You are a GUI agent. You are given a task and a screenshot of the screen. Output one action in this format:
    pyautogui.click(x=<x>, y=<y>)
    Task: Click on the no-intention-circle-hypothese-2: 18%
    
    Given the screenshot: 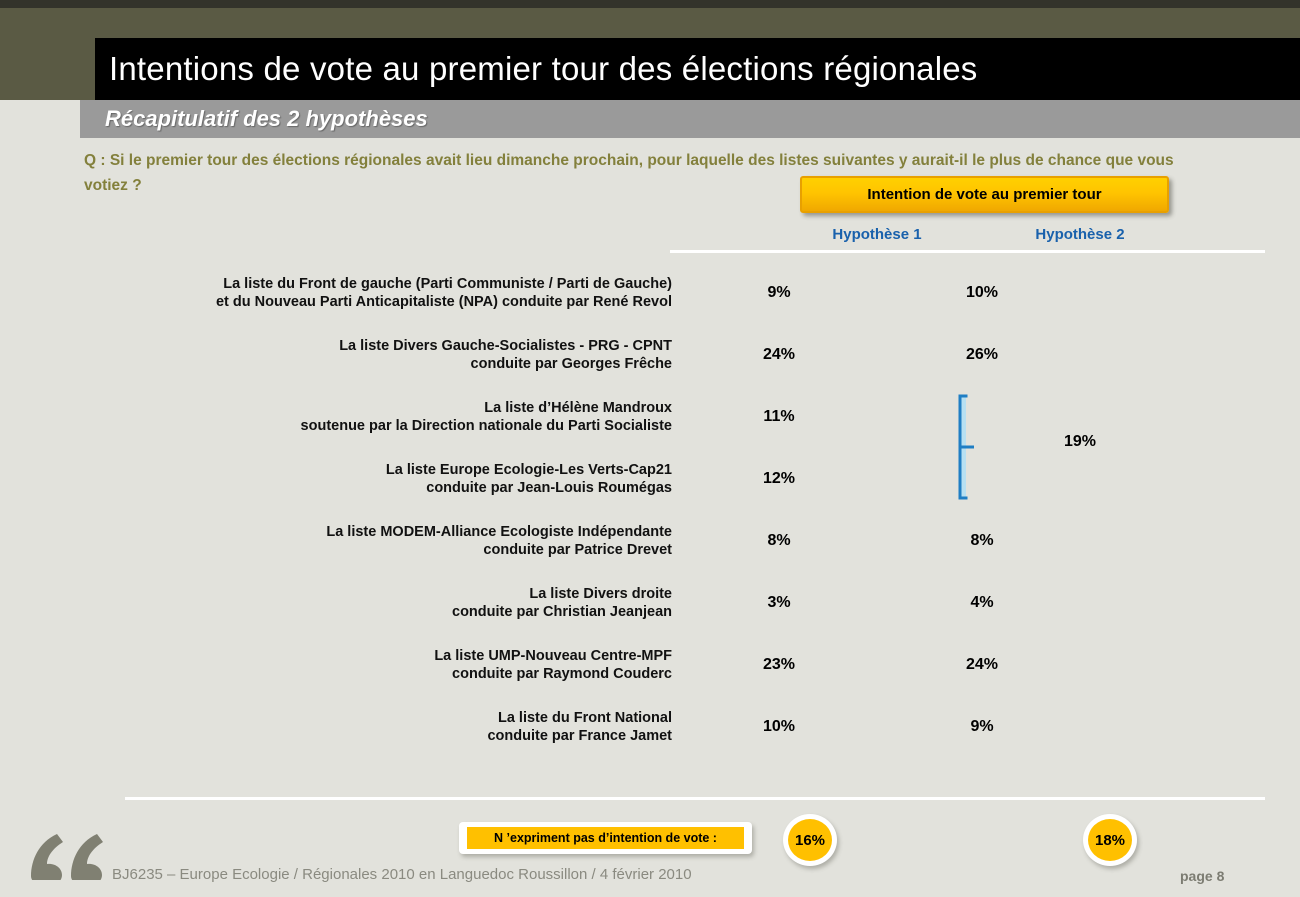 What is the action you would take?
    pyautogui.click(x=1110, y=840)
    